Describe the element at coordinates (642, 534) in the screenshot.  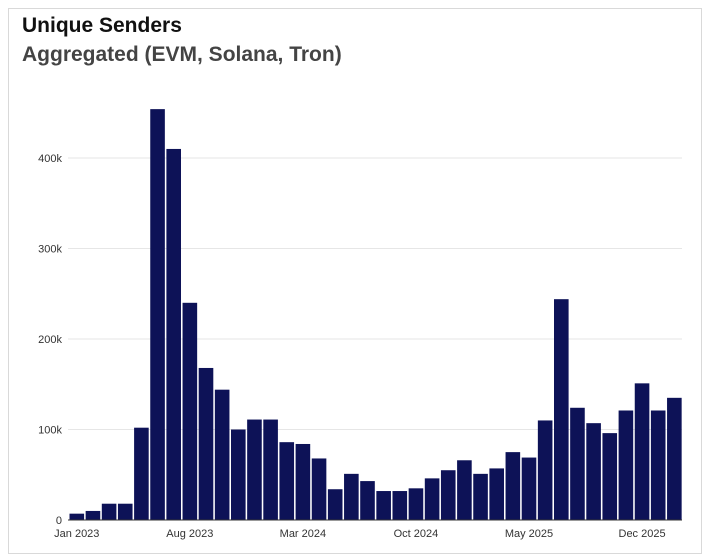
I see `x-tick-label: Dec 2025` at that location.